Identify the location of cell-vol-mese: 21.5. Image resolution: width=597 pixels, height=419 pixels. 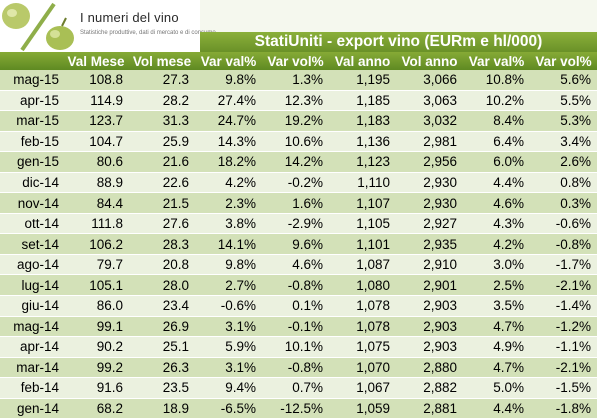
(162, 203).